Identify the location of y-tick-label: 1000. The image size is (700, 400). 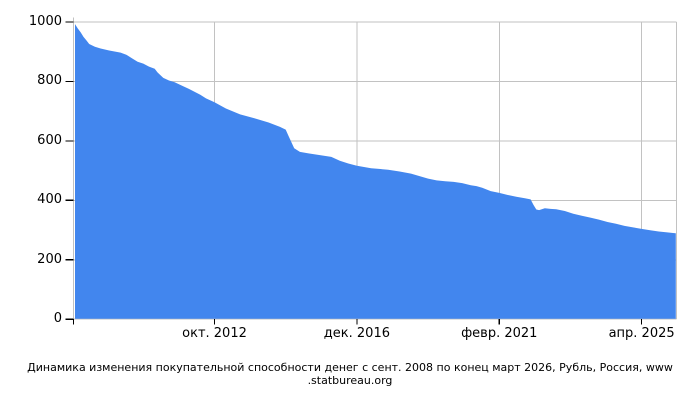
(45, 21).